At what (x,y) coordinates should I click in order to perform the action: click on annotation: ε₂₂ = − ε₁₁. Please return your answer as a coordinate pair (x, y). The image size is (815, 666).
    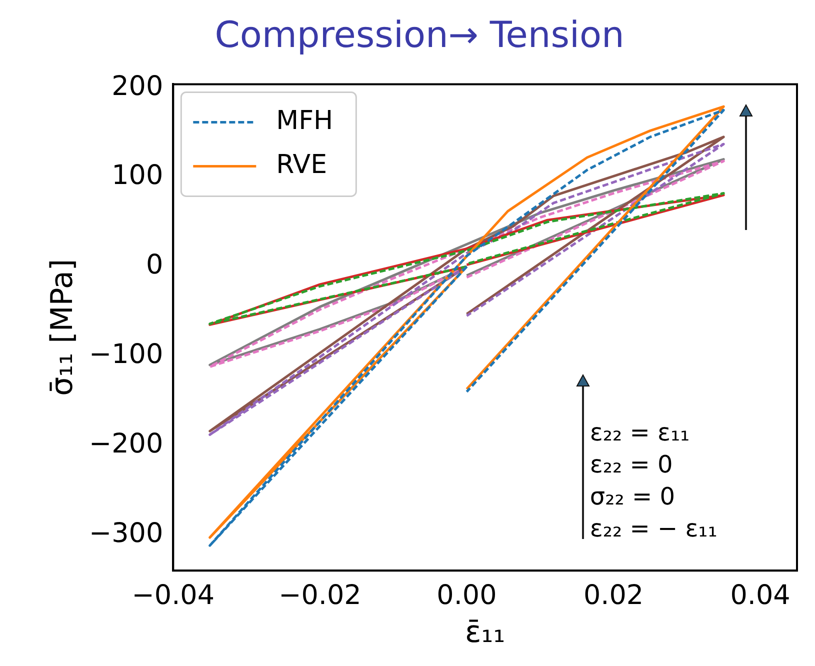
    Looking at the image, I should click on (654, 528).